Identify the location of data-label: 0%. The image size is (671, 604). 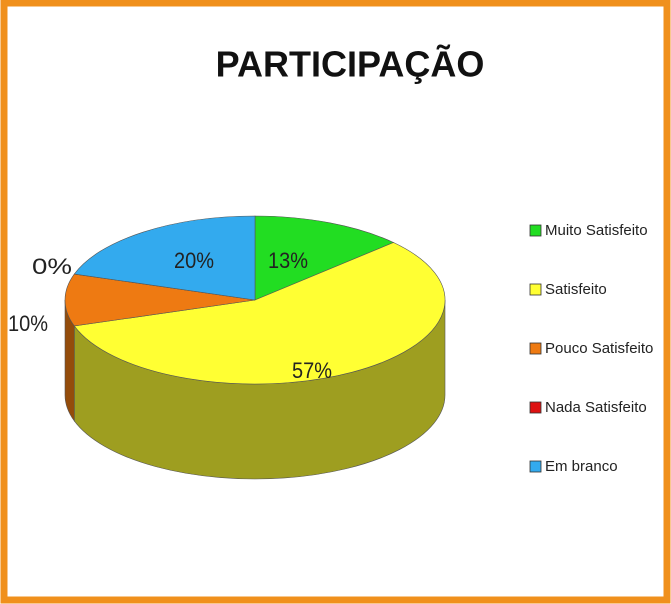
(52, 266).